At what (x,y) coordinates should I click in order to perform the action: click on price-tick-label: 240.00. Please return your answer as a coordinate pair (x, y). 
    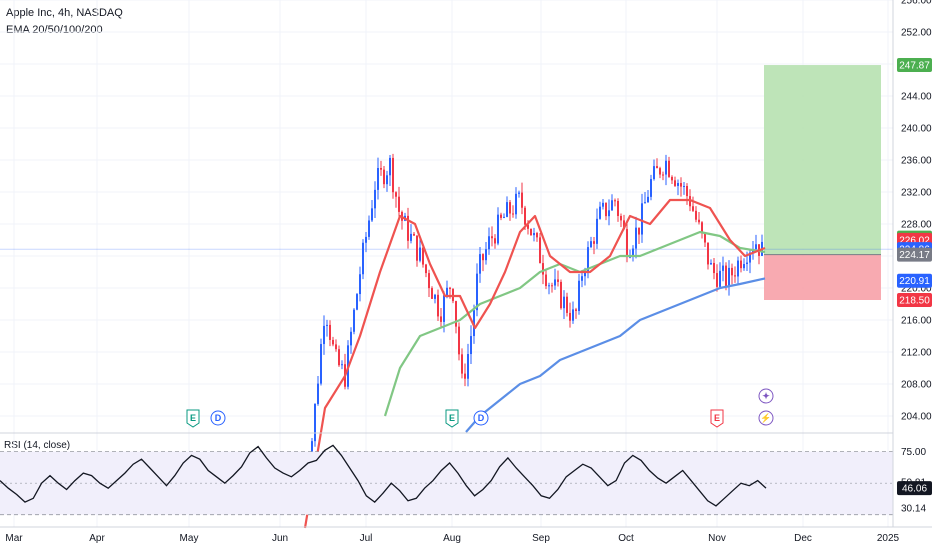
    Looking at the image, I should click on (916, 129).